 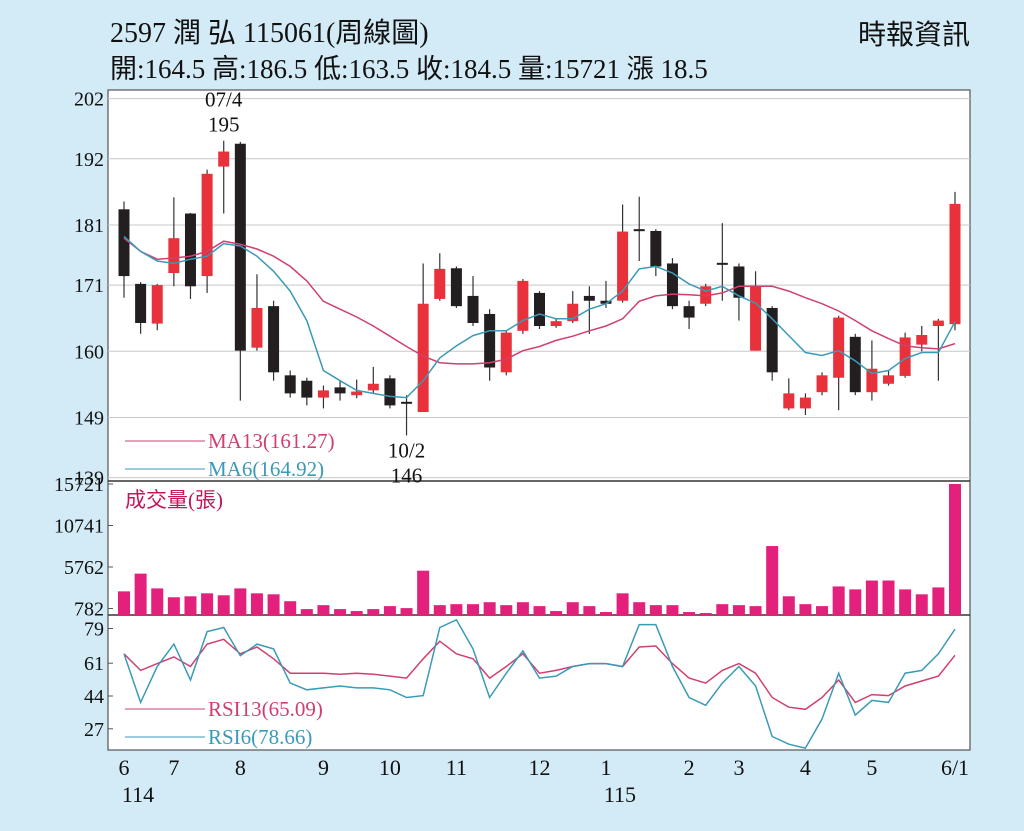 What do you see at coordinates (94, 697) in the screenshot?
I see `y-tick-label: 44` at bounding box center [94, 697].